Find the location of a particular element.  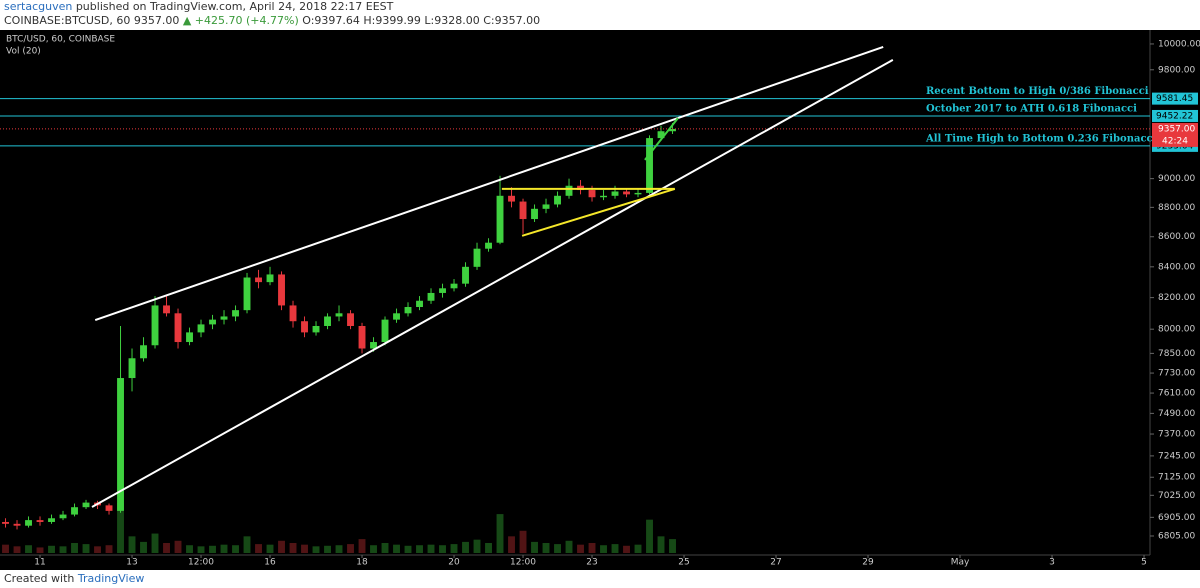

author: sertacguven is located at coordinates (38, 6).